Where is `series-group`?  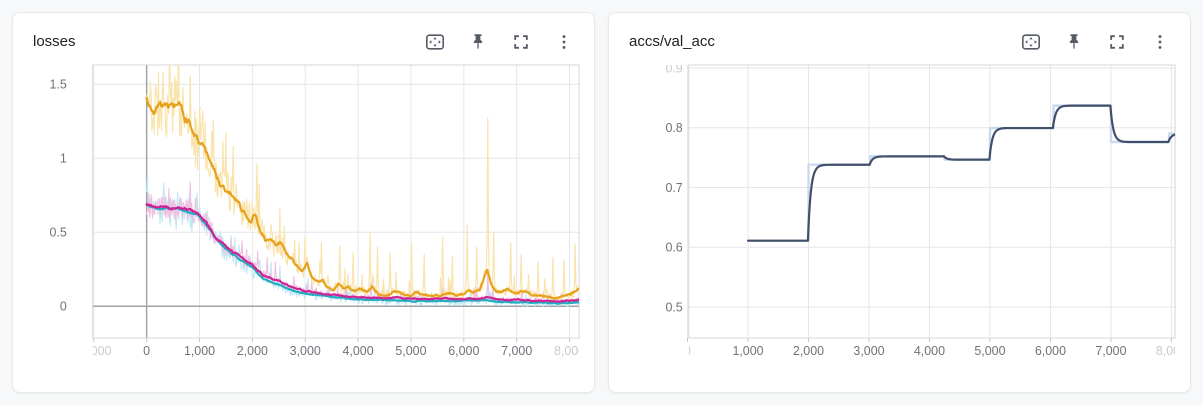 series-group is located at coordinates (961, 173).